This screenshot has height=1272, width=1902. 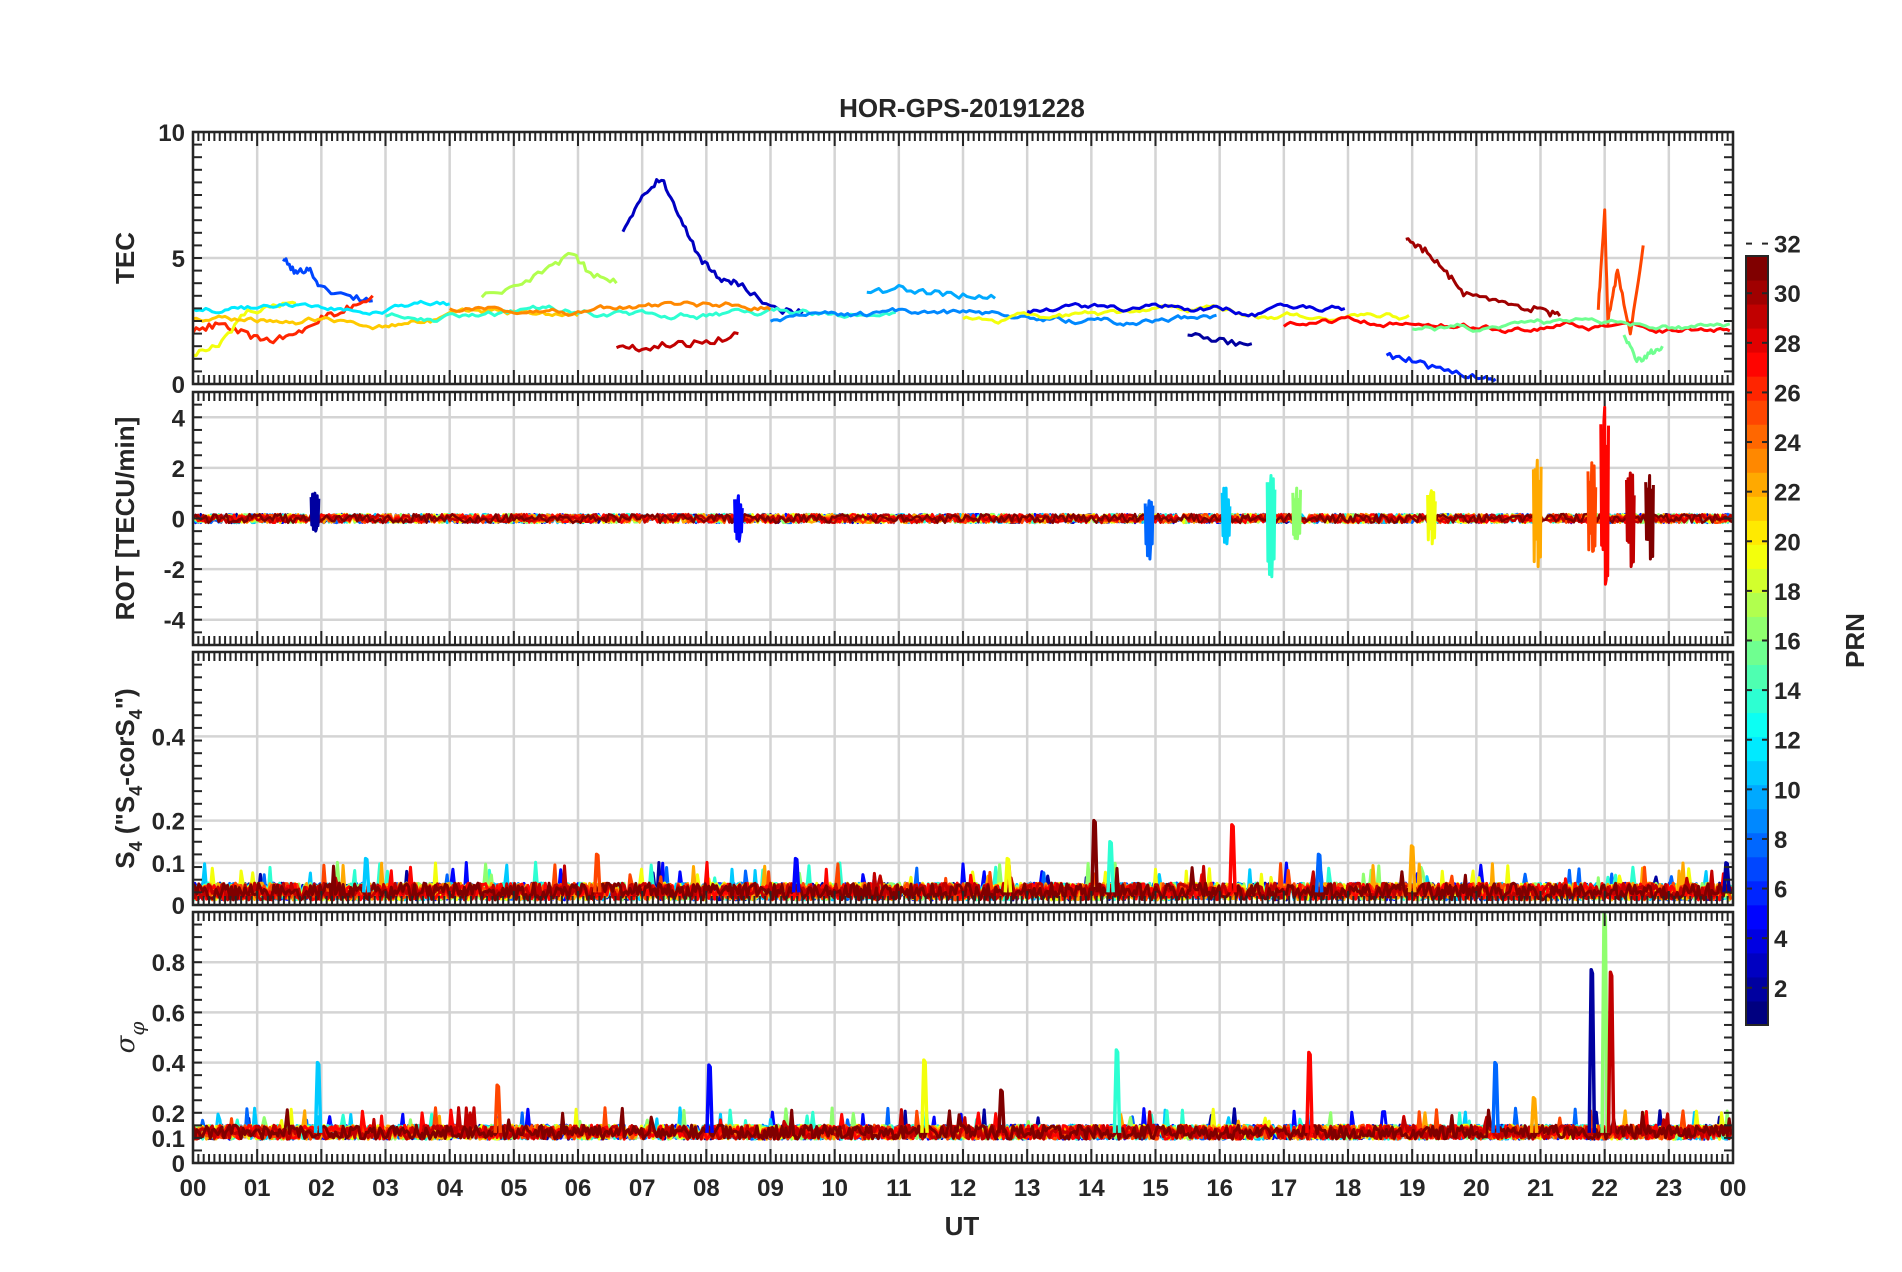 I want to click on y-tick-labels: 00.10.2 0.4 0.6 0.8, so click(x=169, y=1064).